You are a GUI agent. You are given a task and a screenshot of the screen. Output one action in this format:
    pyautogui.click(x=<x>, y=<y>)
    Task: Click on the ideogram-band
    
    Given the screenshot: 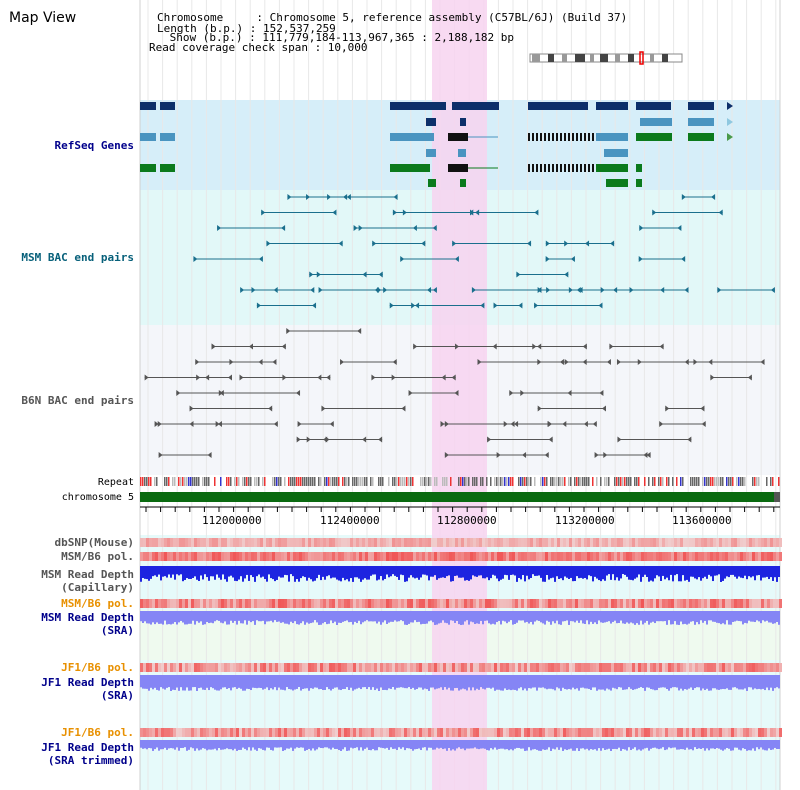 What is the action you would take?
    pyautogui.click(x=665, y=58)
    